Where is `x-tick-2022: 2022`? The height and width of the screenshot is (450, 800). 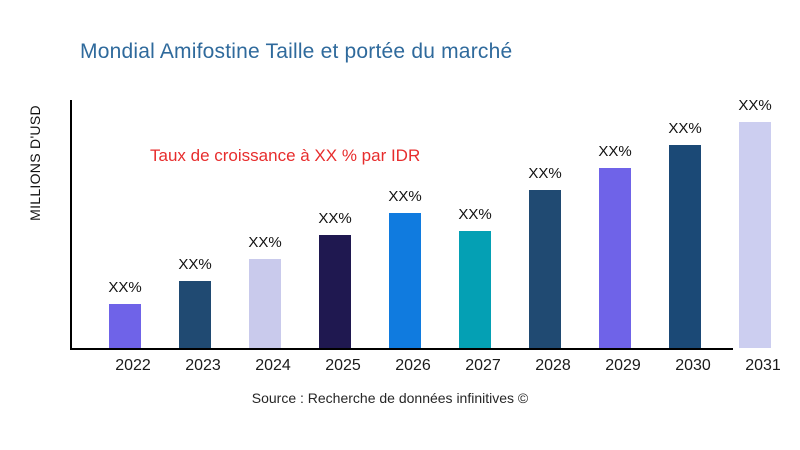
x-tick-2022: 2022 is located at coordinates (133, 365).